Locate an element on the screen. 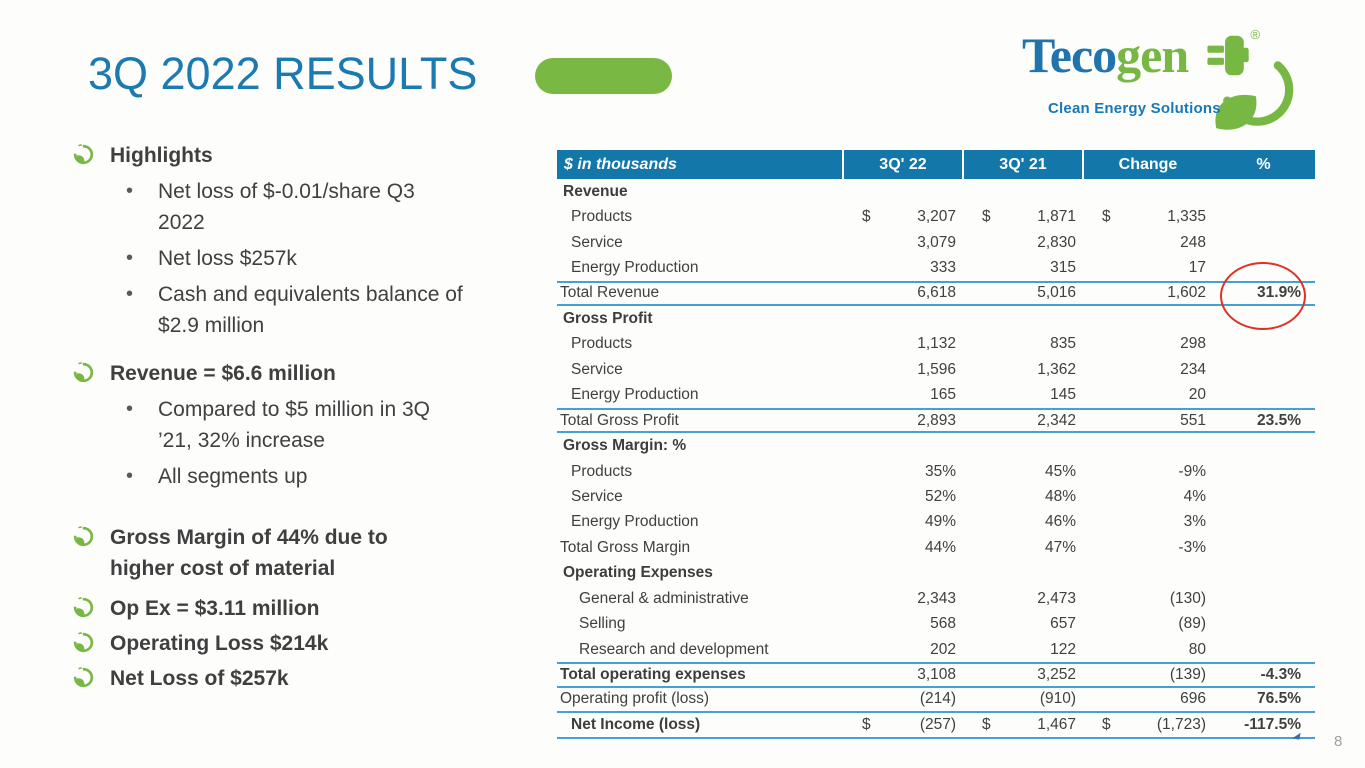 The image size is (1365, 768). row-label: Products is located at coordinates (602, 471).